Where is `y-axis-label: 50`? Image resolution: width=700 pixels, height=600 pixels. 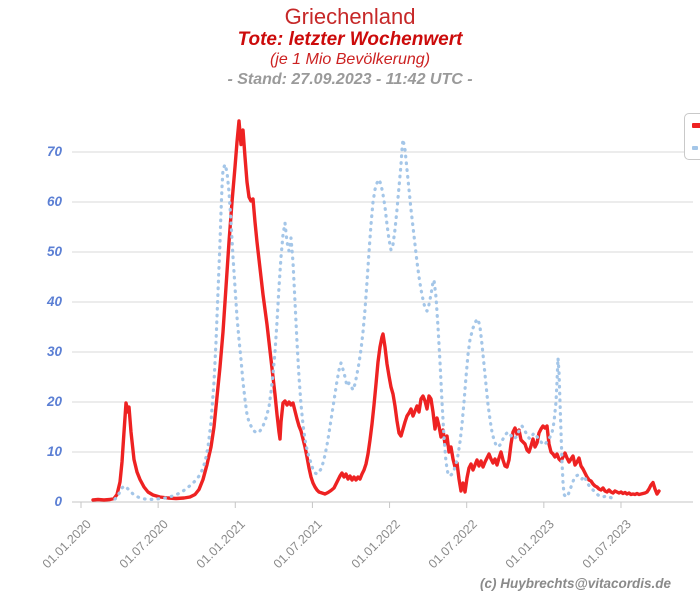
y-axis-label: 50 is located at coordinates (54, 251).